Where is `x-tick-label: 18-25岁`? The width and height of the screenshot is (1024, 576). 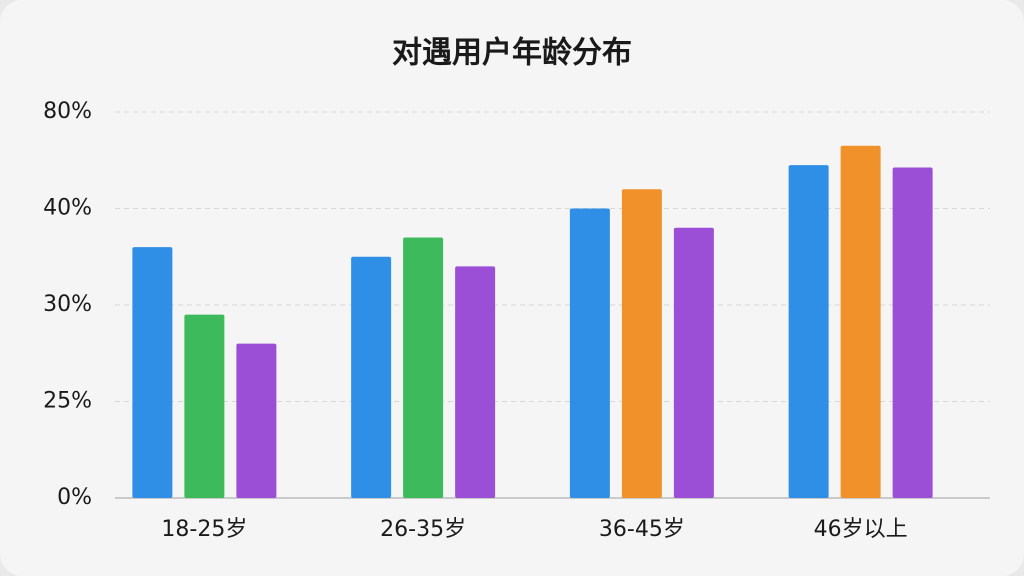
x-tick-label: 18-25岁 is located at coordinates (204, 529).